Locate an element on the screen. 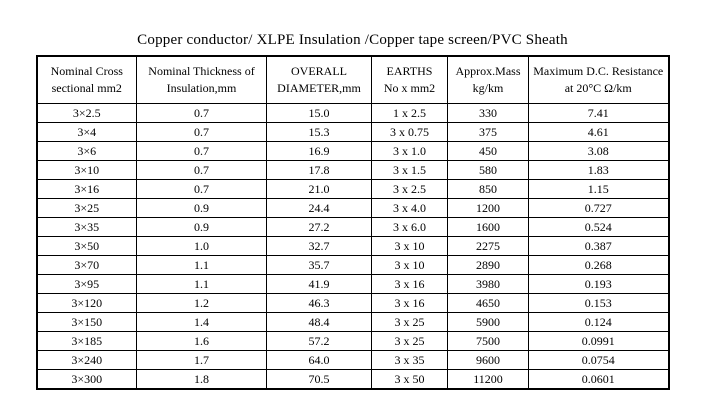 Image resolution: width=705 pixels, height=414 pixels. header-line: kg/km is located at coordinates (488, 88).